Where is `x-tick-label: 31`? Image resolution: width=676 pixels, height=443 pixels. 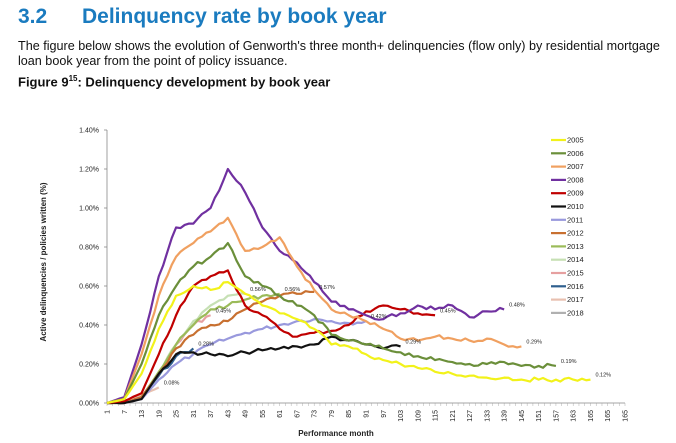
x-tick-label: 31 is located at coordinates (194, 414).